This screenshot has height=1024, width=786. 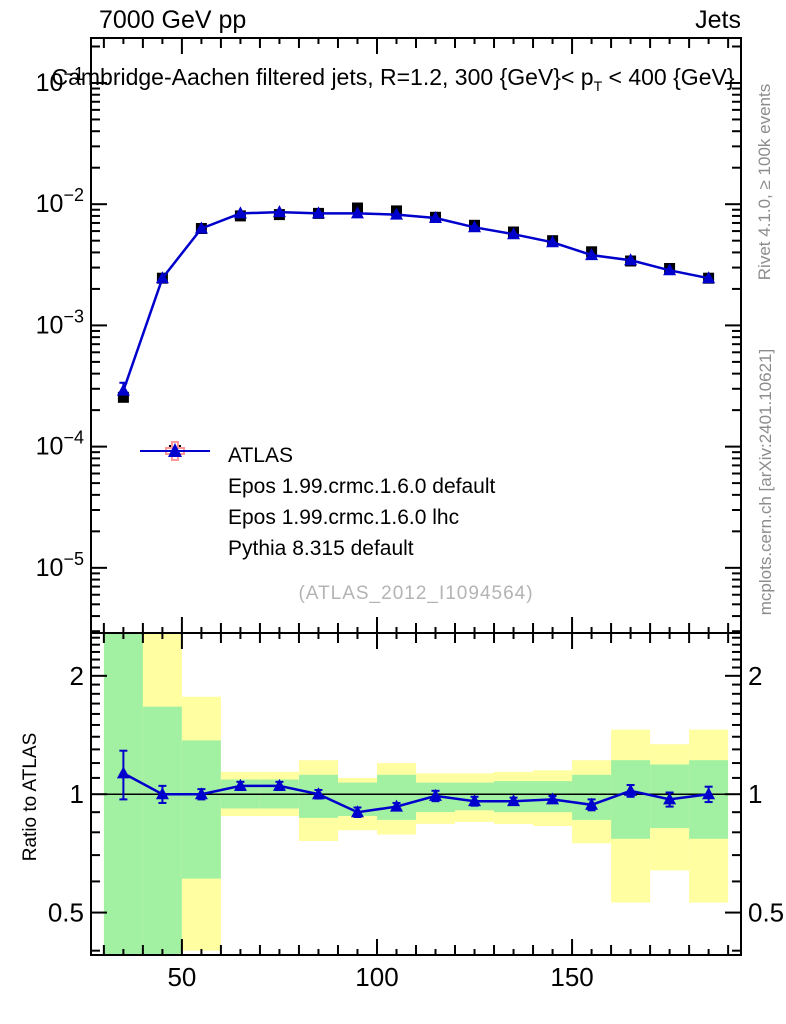 What do you see at coordinates (321, 548) in the screenshot?
I see `legend-label: Pythia 8.315 default` at bounding box center [321, 548].